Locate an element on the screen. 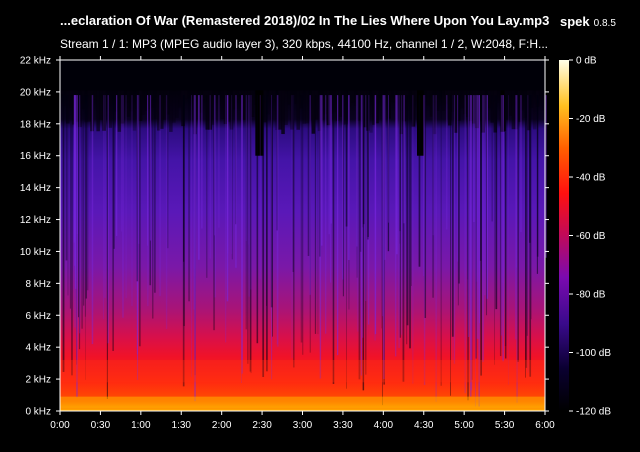  y-tick-label: 22 kHz is located at coordinates (35, 61).